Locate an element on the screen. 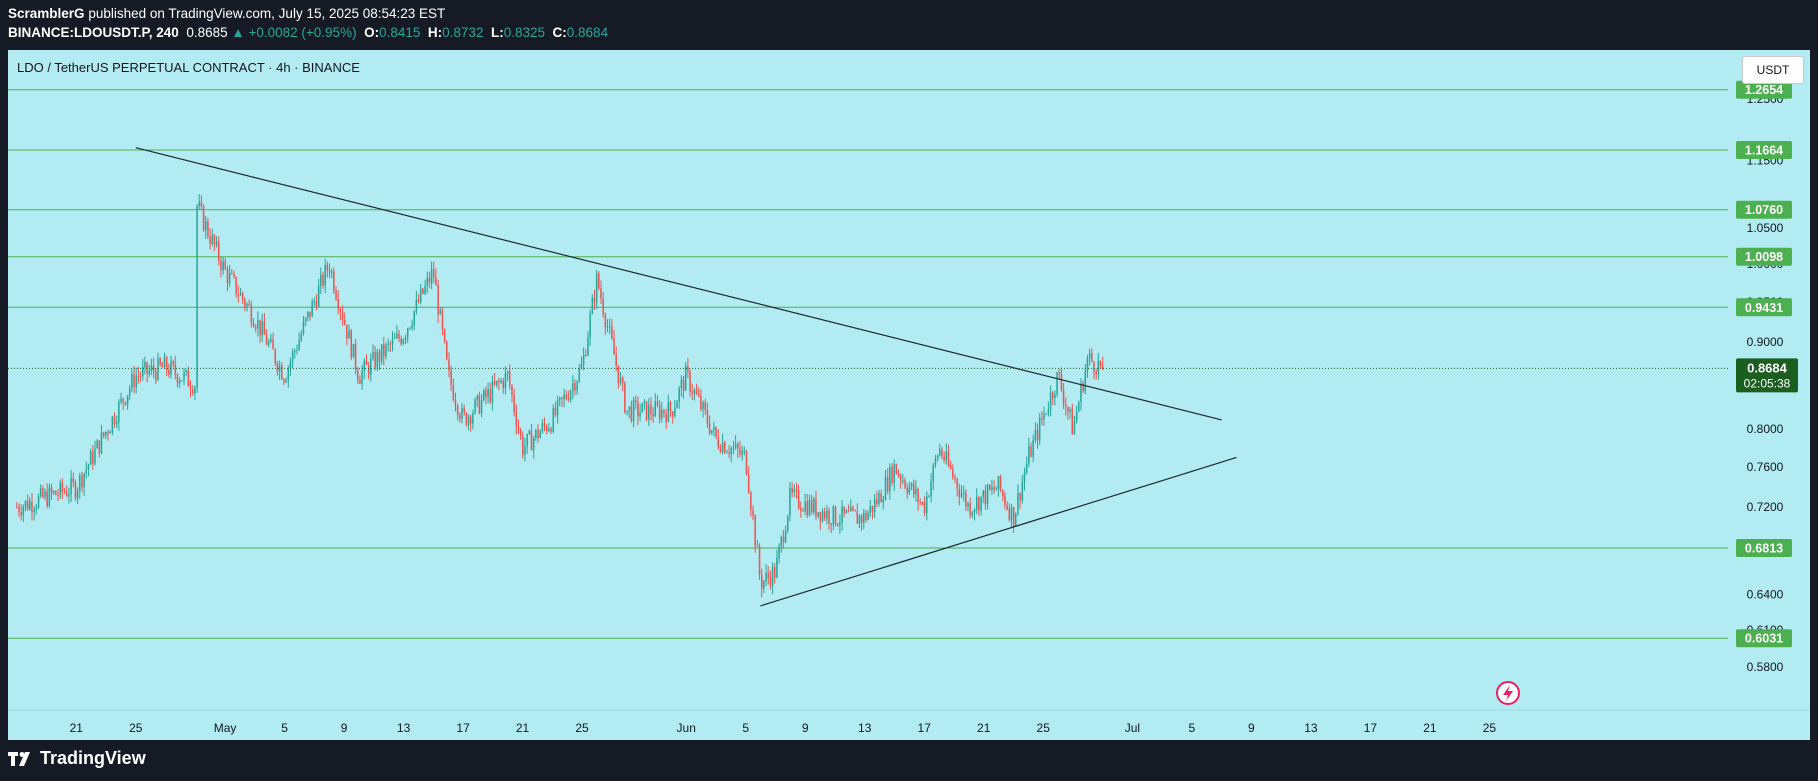 This screenshot has height=781, width=1818. time-axis-tick: 21 is located at coordinates (77, 728).